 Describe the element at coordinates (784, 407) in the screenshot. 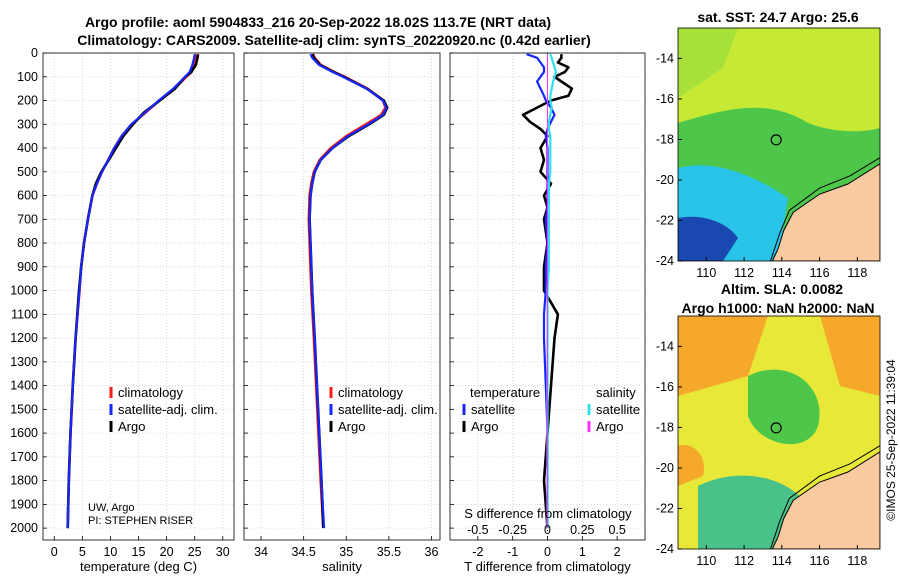

I see `sla-green-eddy` at that location.